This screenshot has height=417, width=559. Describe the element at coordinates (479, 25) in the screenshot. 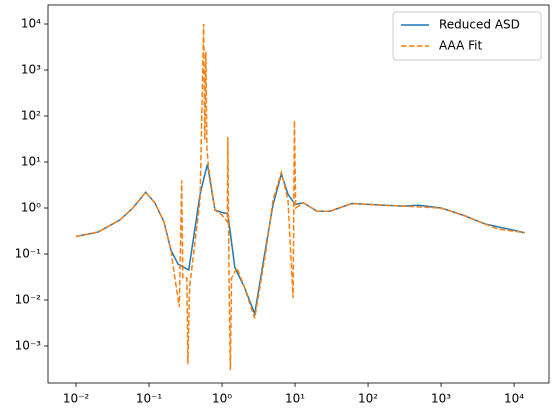

I see `legend-label: Reduced ASD` at that location.